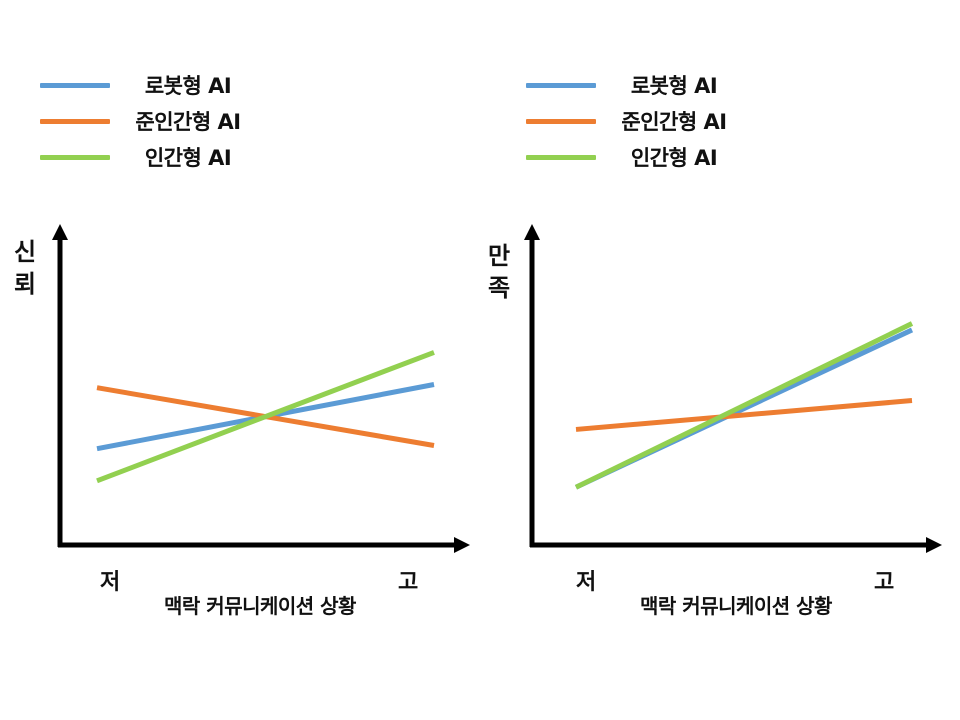 Image resolution: width=960 pixels, height=720 pixels. What do you see at coordinates (499, 272) in the screenshot?
I see `y-axis-label: 만족` at bounding box center [499, 272].